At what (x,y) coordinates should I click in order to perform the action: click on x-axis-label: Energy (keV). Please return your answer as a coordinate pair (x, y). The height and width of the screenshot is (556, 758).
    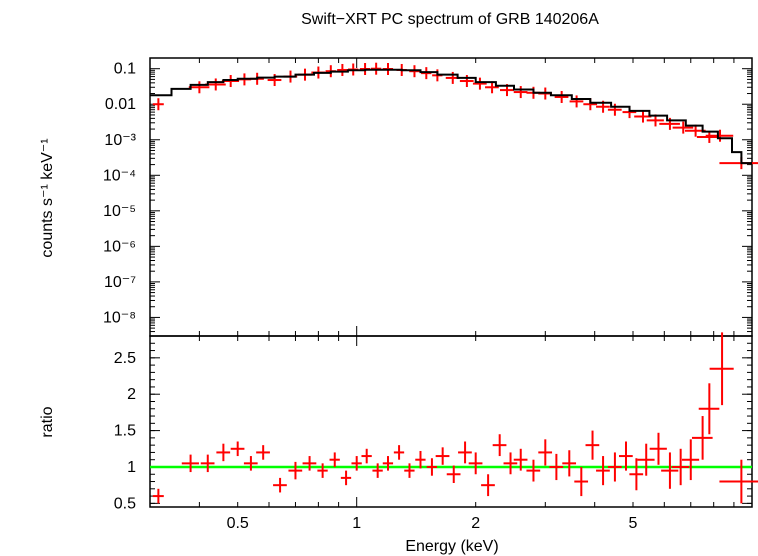
    Looking at the image, I should click on (451, 546).